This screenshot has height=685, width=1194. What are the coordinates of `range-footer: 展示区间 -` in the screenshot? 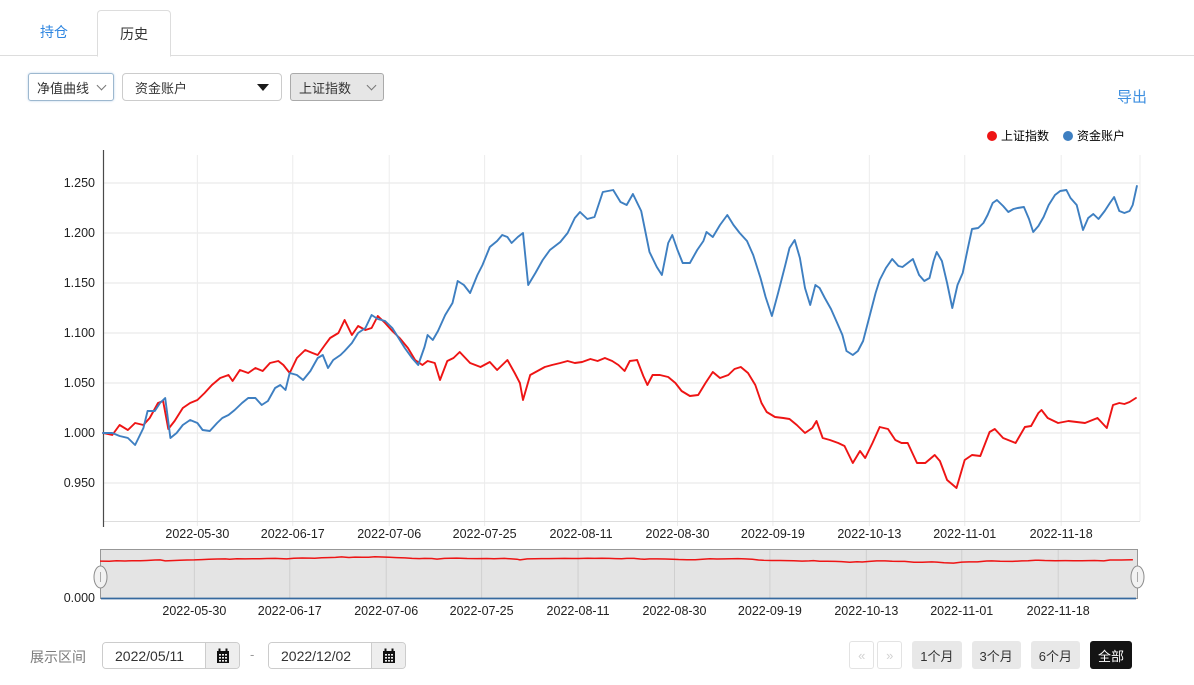 It's located at (597, 656).